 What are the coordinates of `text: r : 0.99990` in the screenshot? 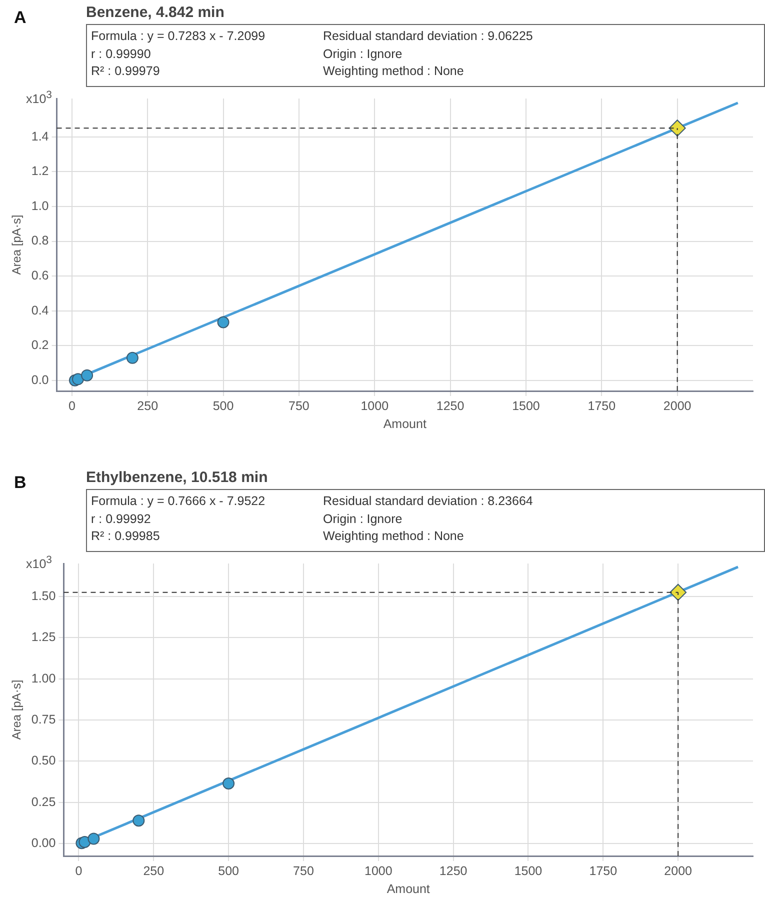 It's located at (121, 53).